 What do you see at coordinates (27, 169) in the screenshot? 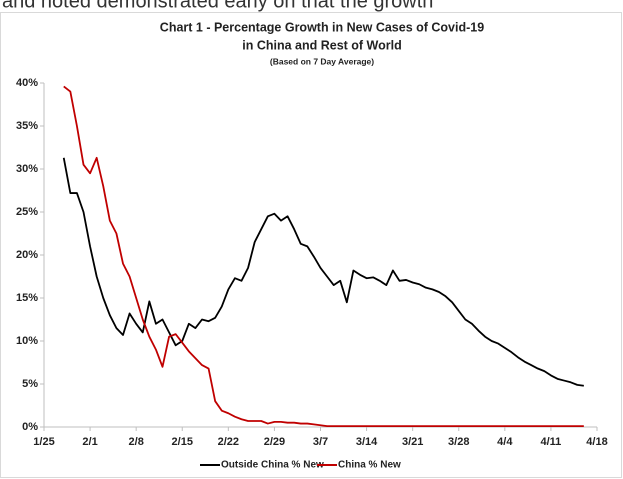
I see `y-tick-label: 30%` at bounding box center [27, 169].